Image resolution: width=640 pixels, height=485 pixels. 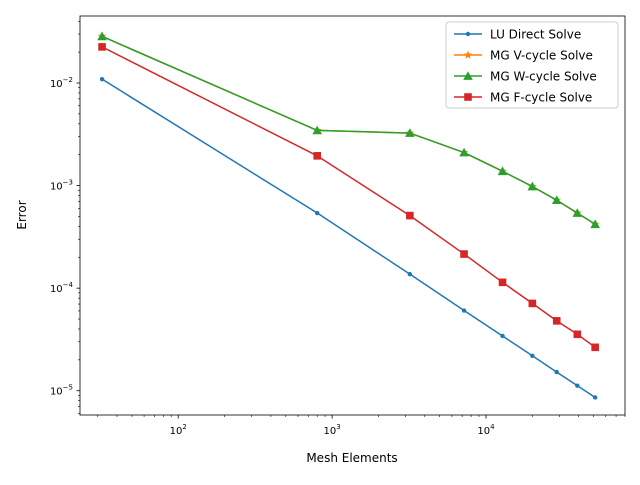 I want to click on x-tick-label: 10³, so click(x=332, y=430).